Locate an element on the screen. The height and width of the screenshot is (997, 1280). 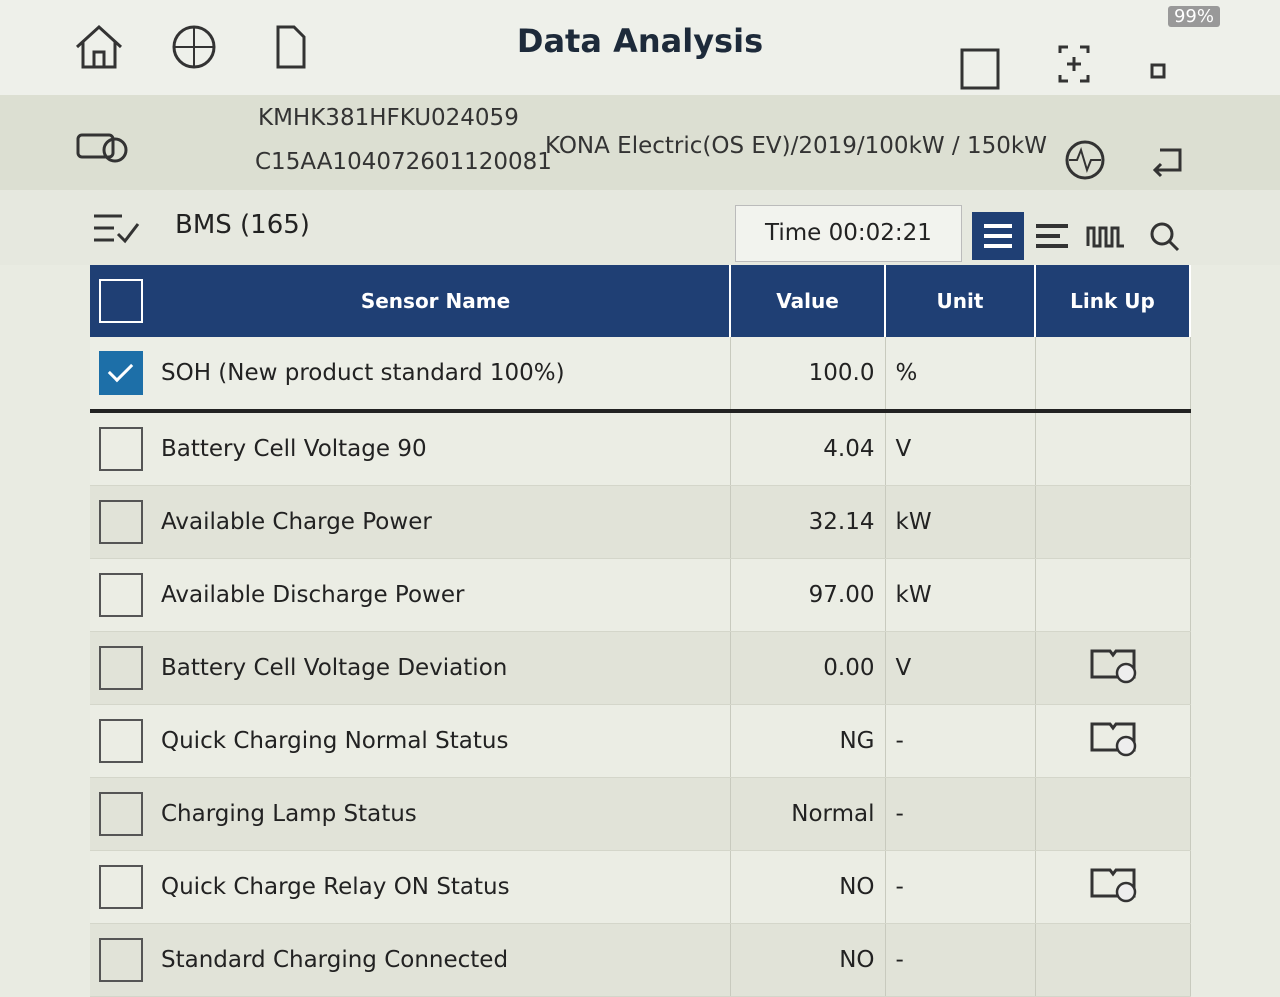
sensor-cell: Standard Charging Connected is located at coordinates (410, 960).